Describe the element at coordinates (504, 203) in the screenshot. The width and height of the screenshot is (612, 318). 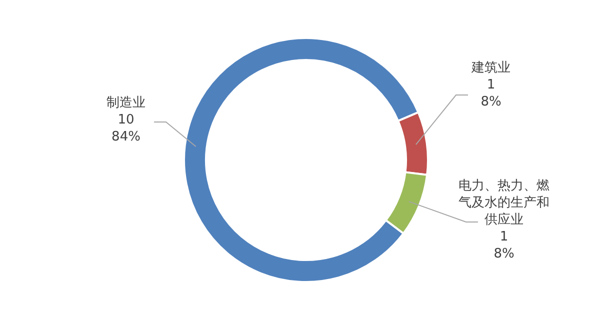
I see `slice-label: 电力、热力、燃气及水的生产和供应业` at that location.